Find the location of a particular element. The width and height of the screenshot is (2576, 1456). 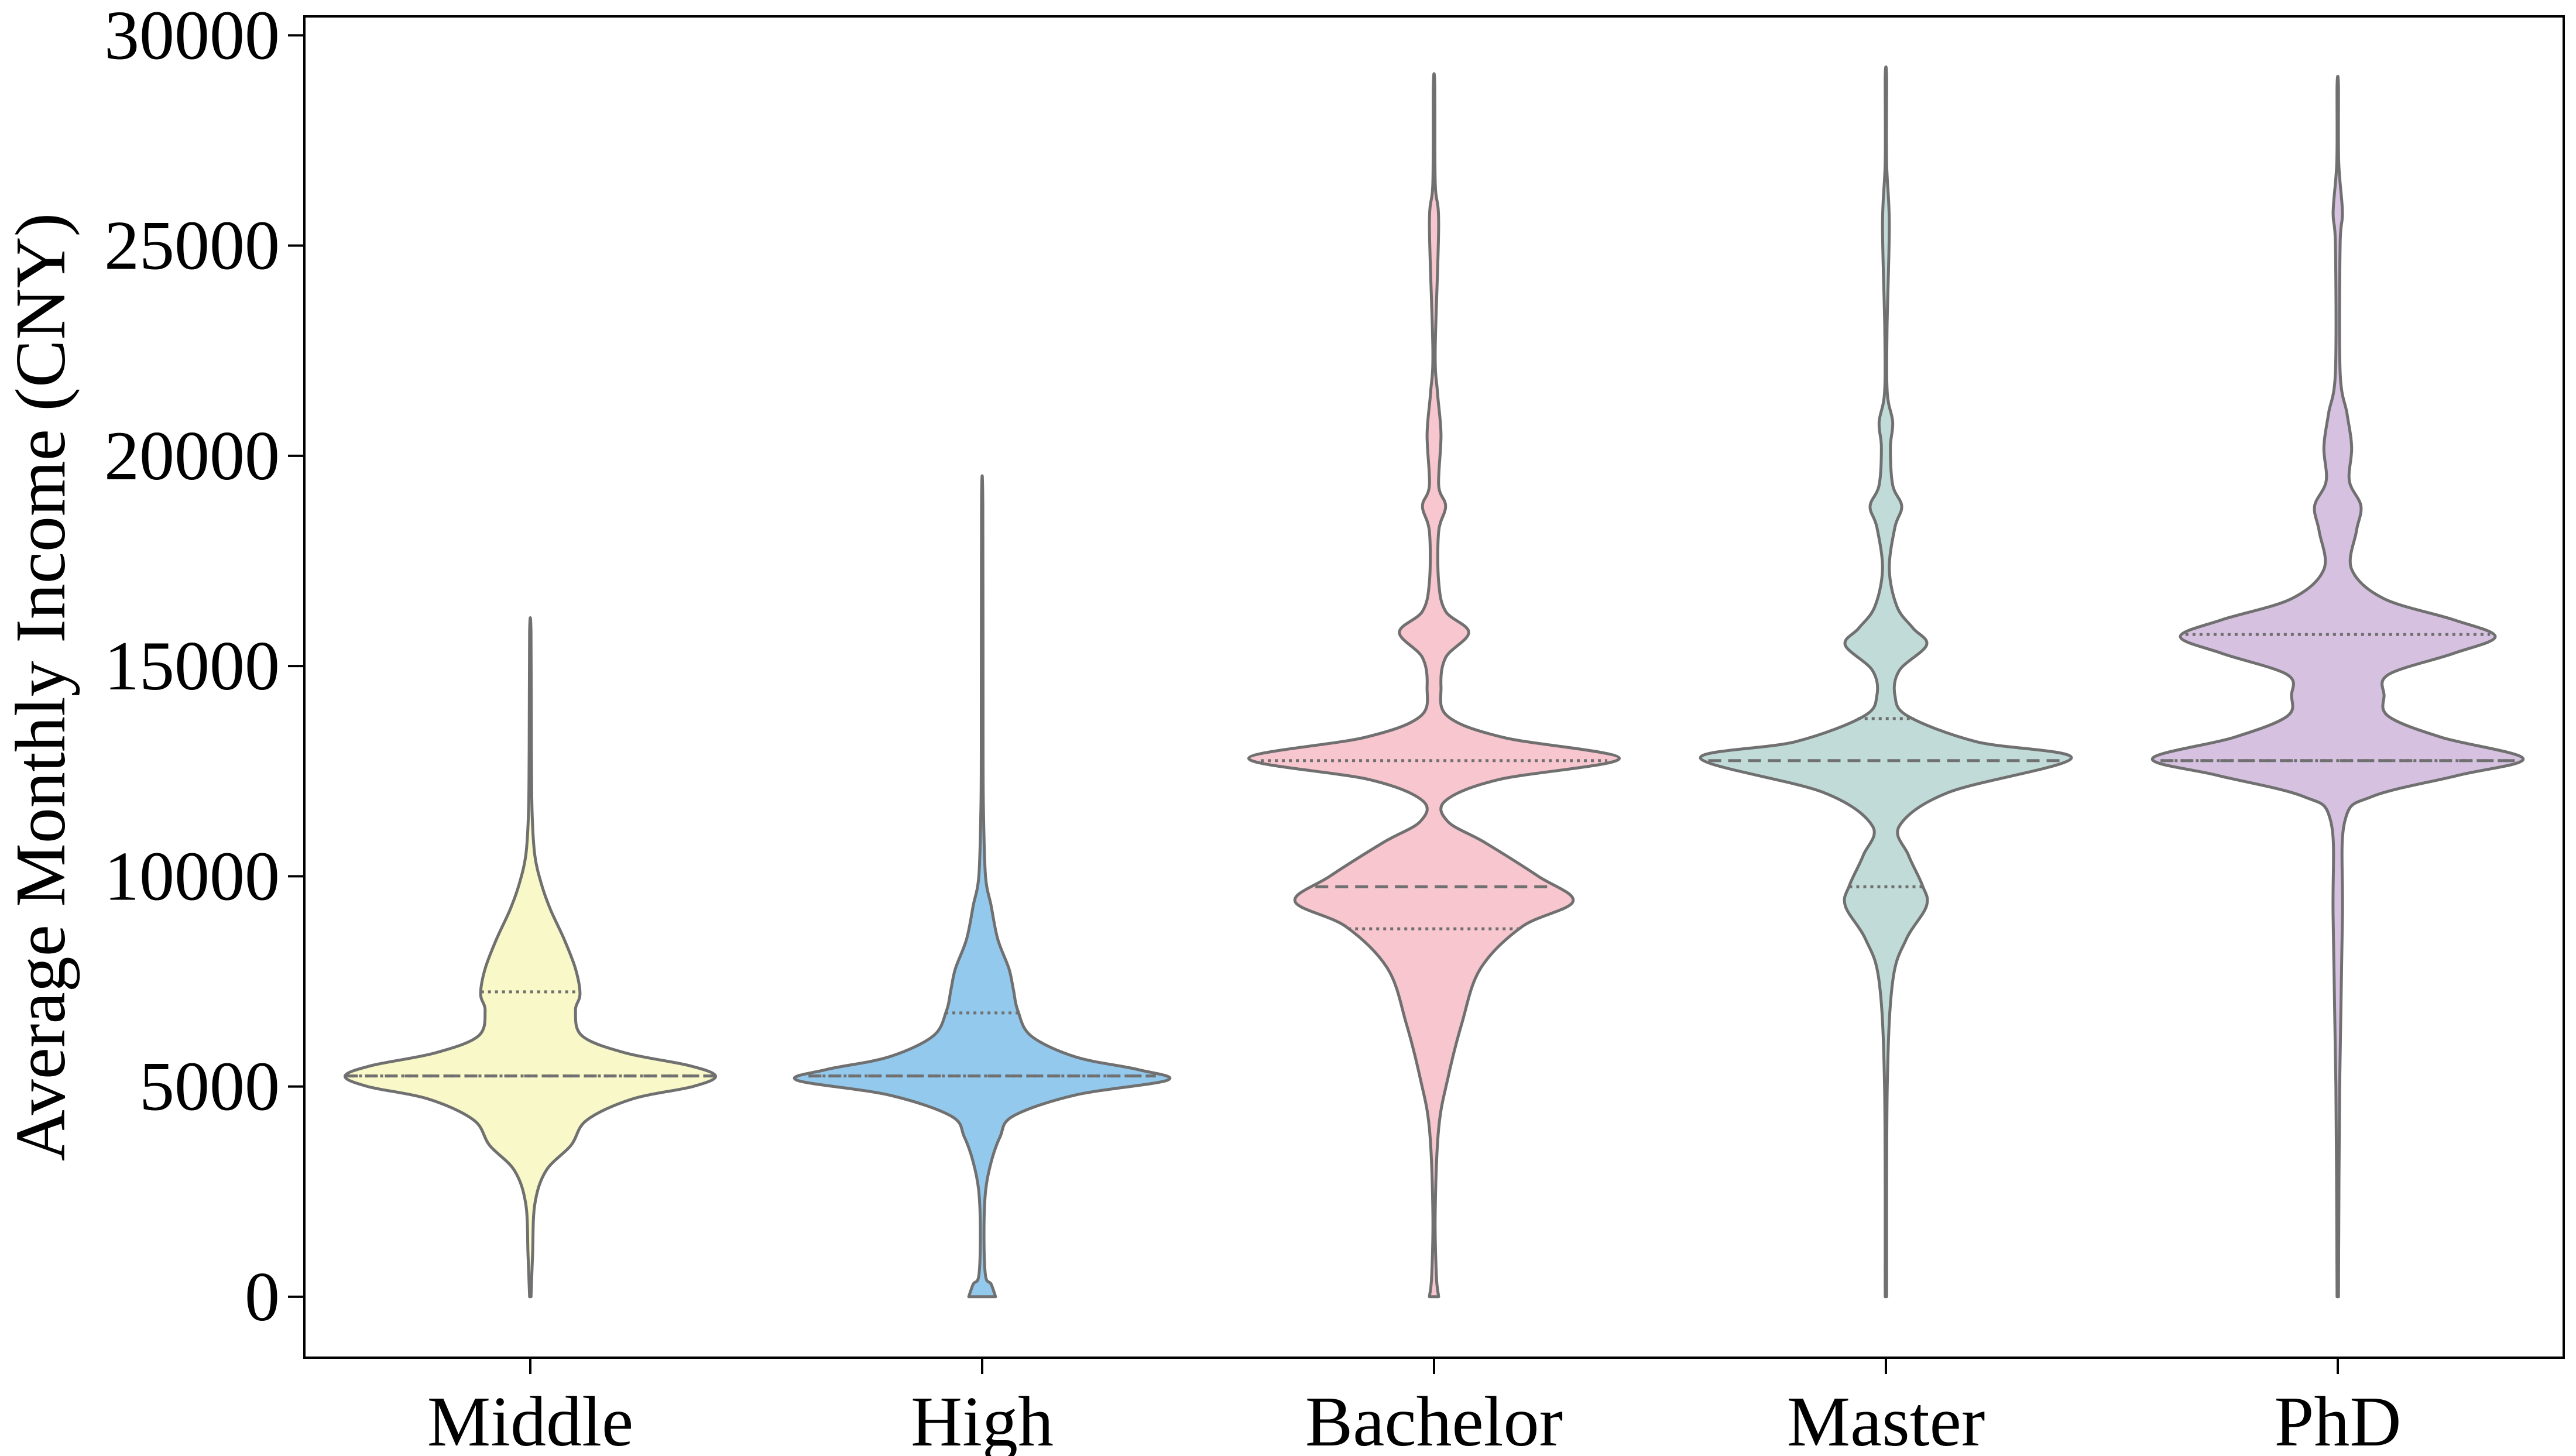

x-tick-label-master: Master is located at coordinates (1886, 1419).